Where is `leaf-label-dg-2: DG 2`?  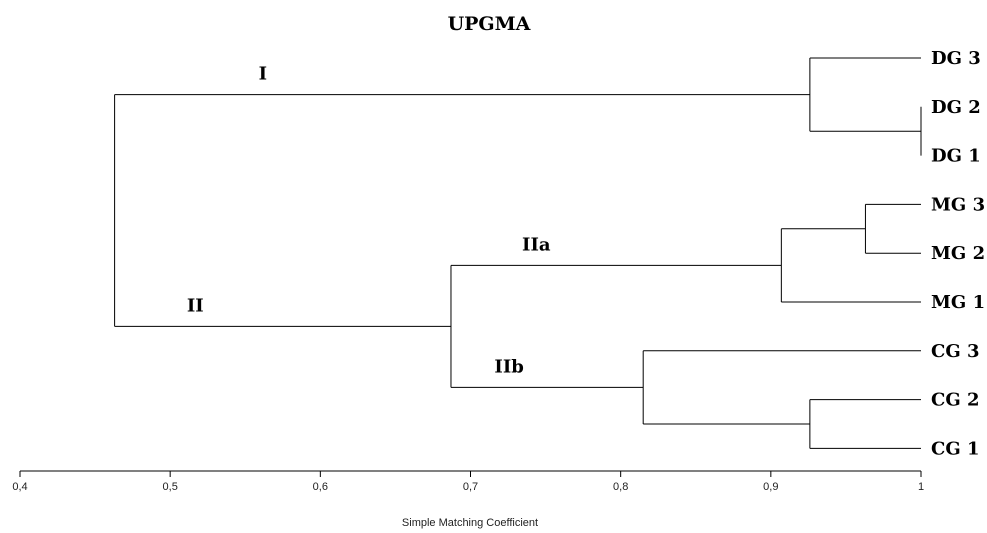
leaf-label-dg-2: DG 2 is located at coordinates (956, 107).